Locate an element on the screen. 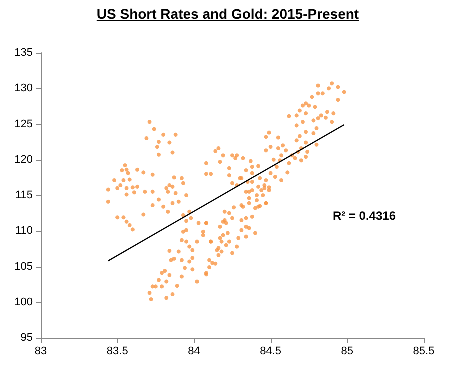 The height and width of the screenshot is (372, 456). x-tick-label: 84.5 is located at coordinates (271, 352).